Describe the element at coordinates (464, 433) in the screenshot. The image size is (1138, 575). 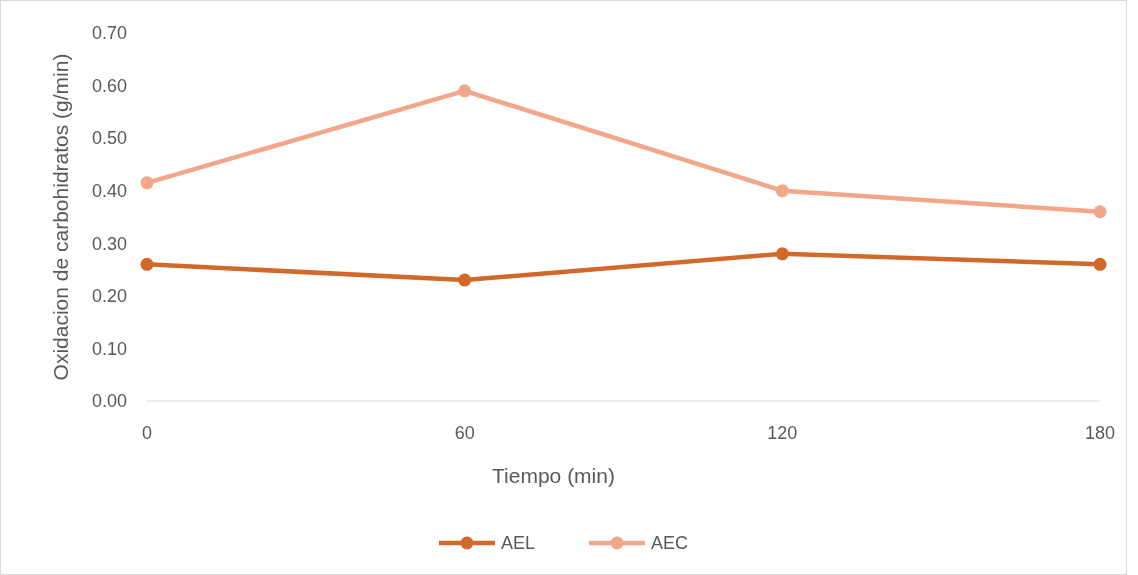
I see `x-tick-label: 60` at that location.